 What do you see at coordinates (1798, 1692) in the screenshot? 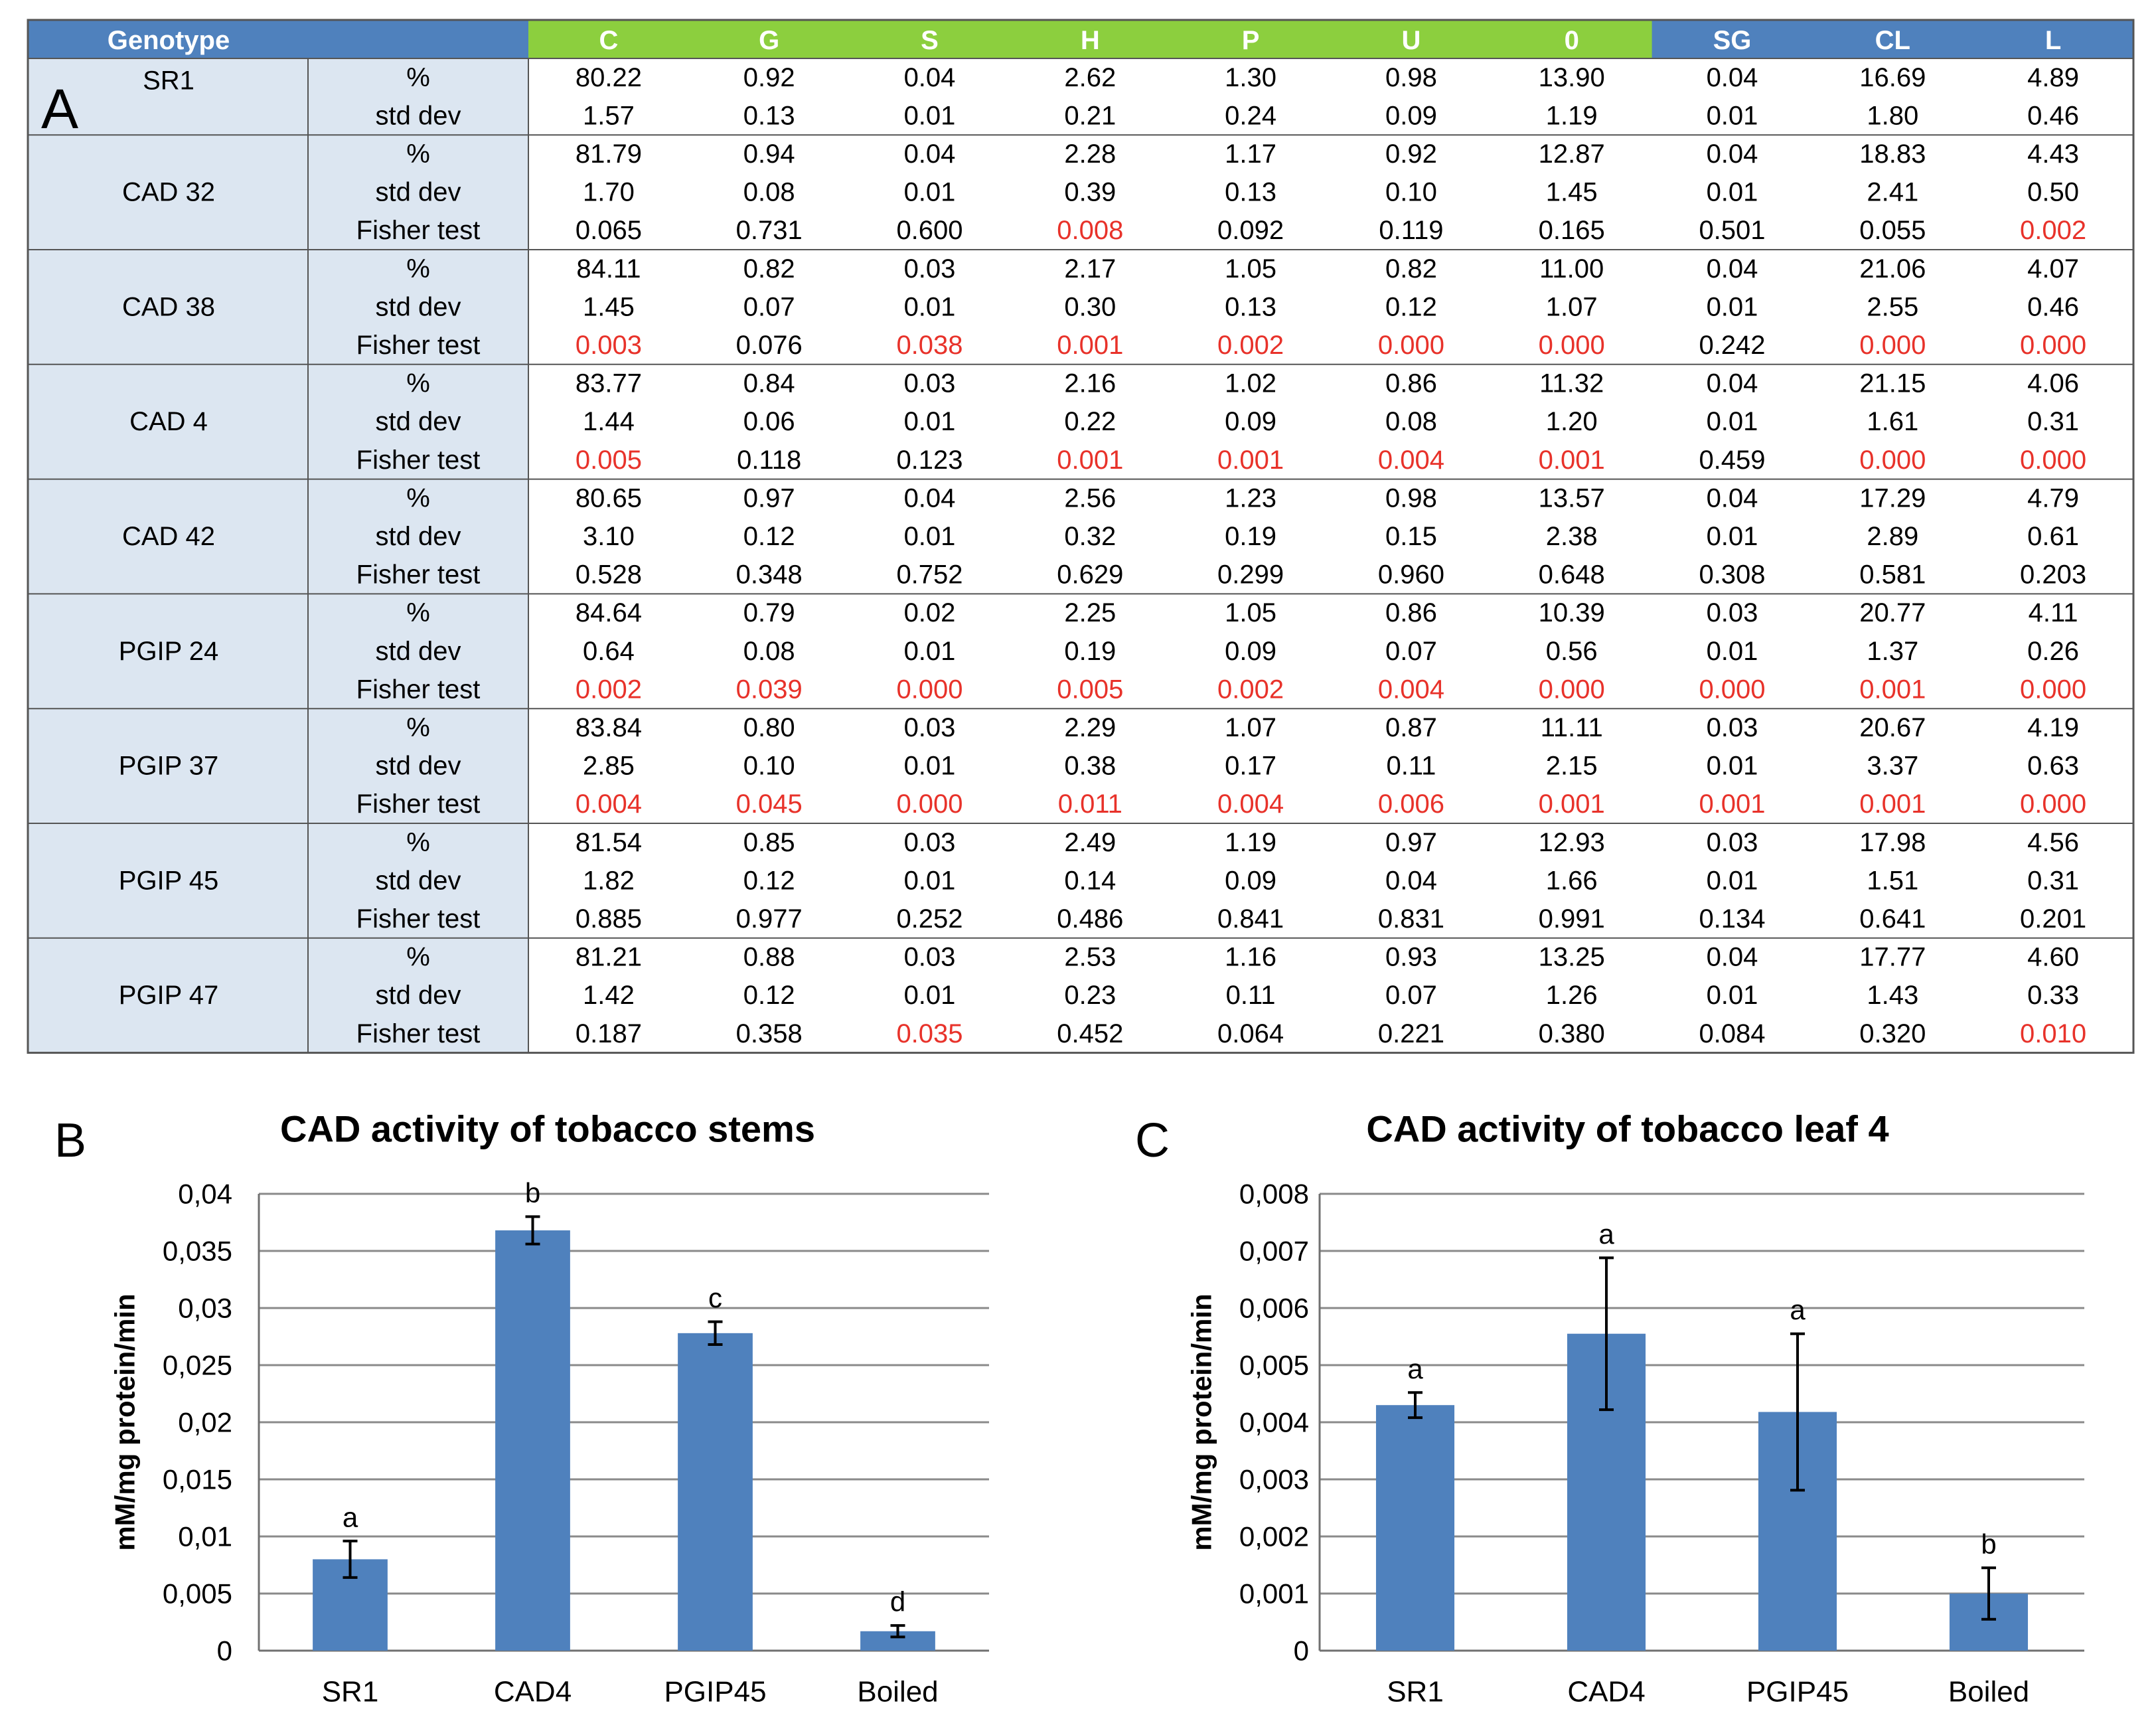
I see `x-tick-label: PGIP45` at bounding box center [1798, 1692].